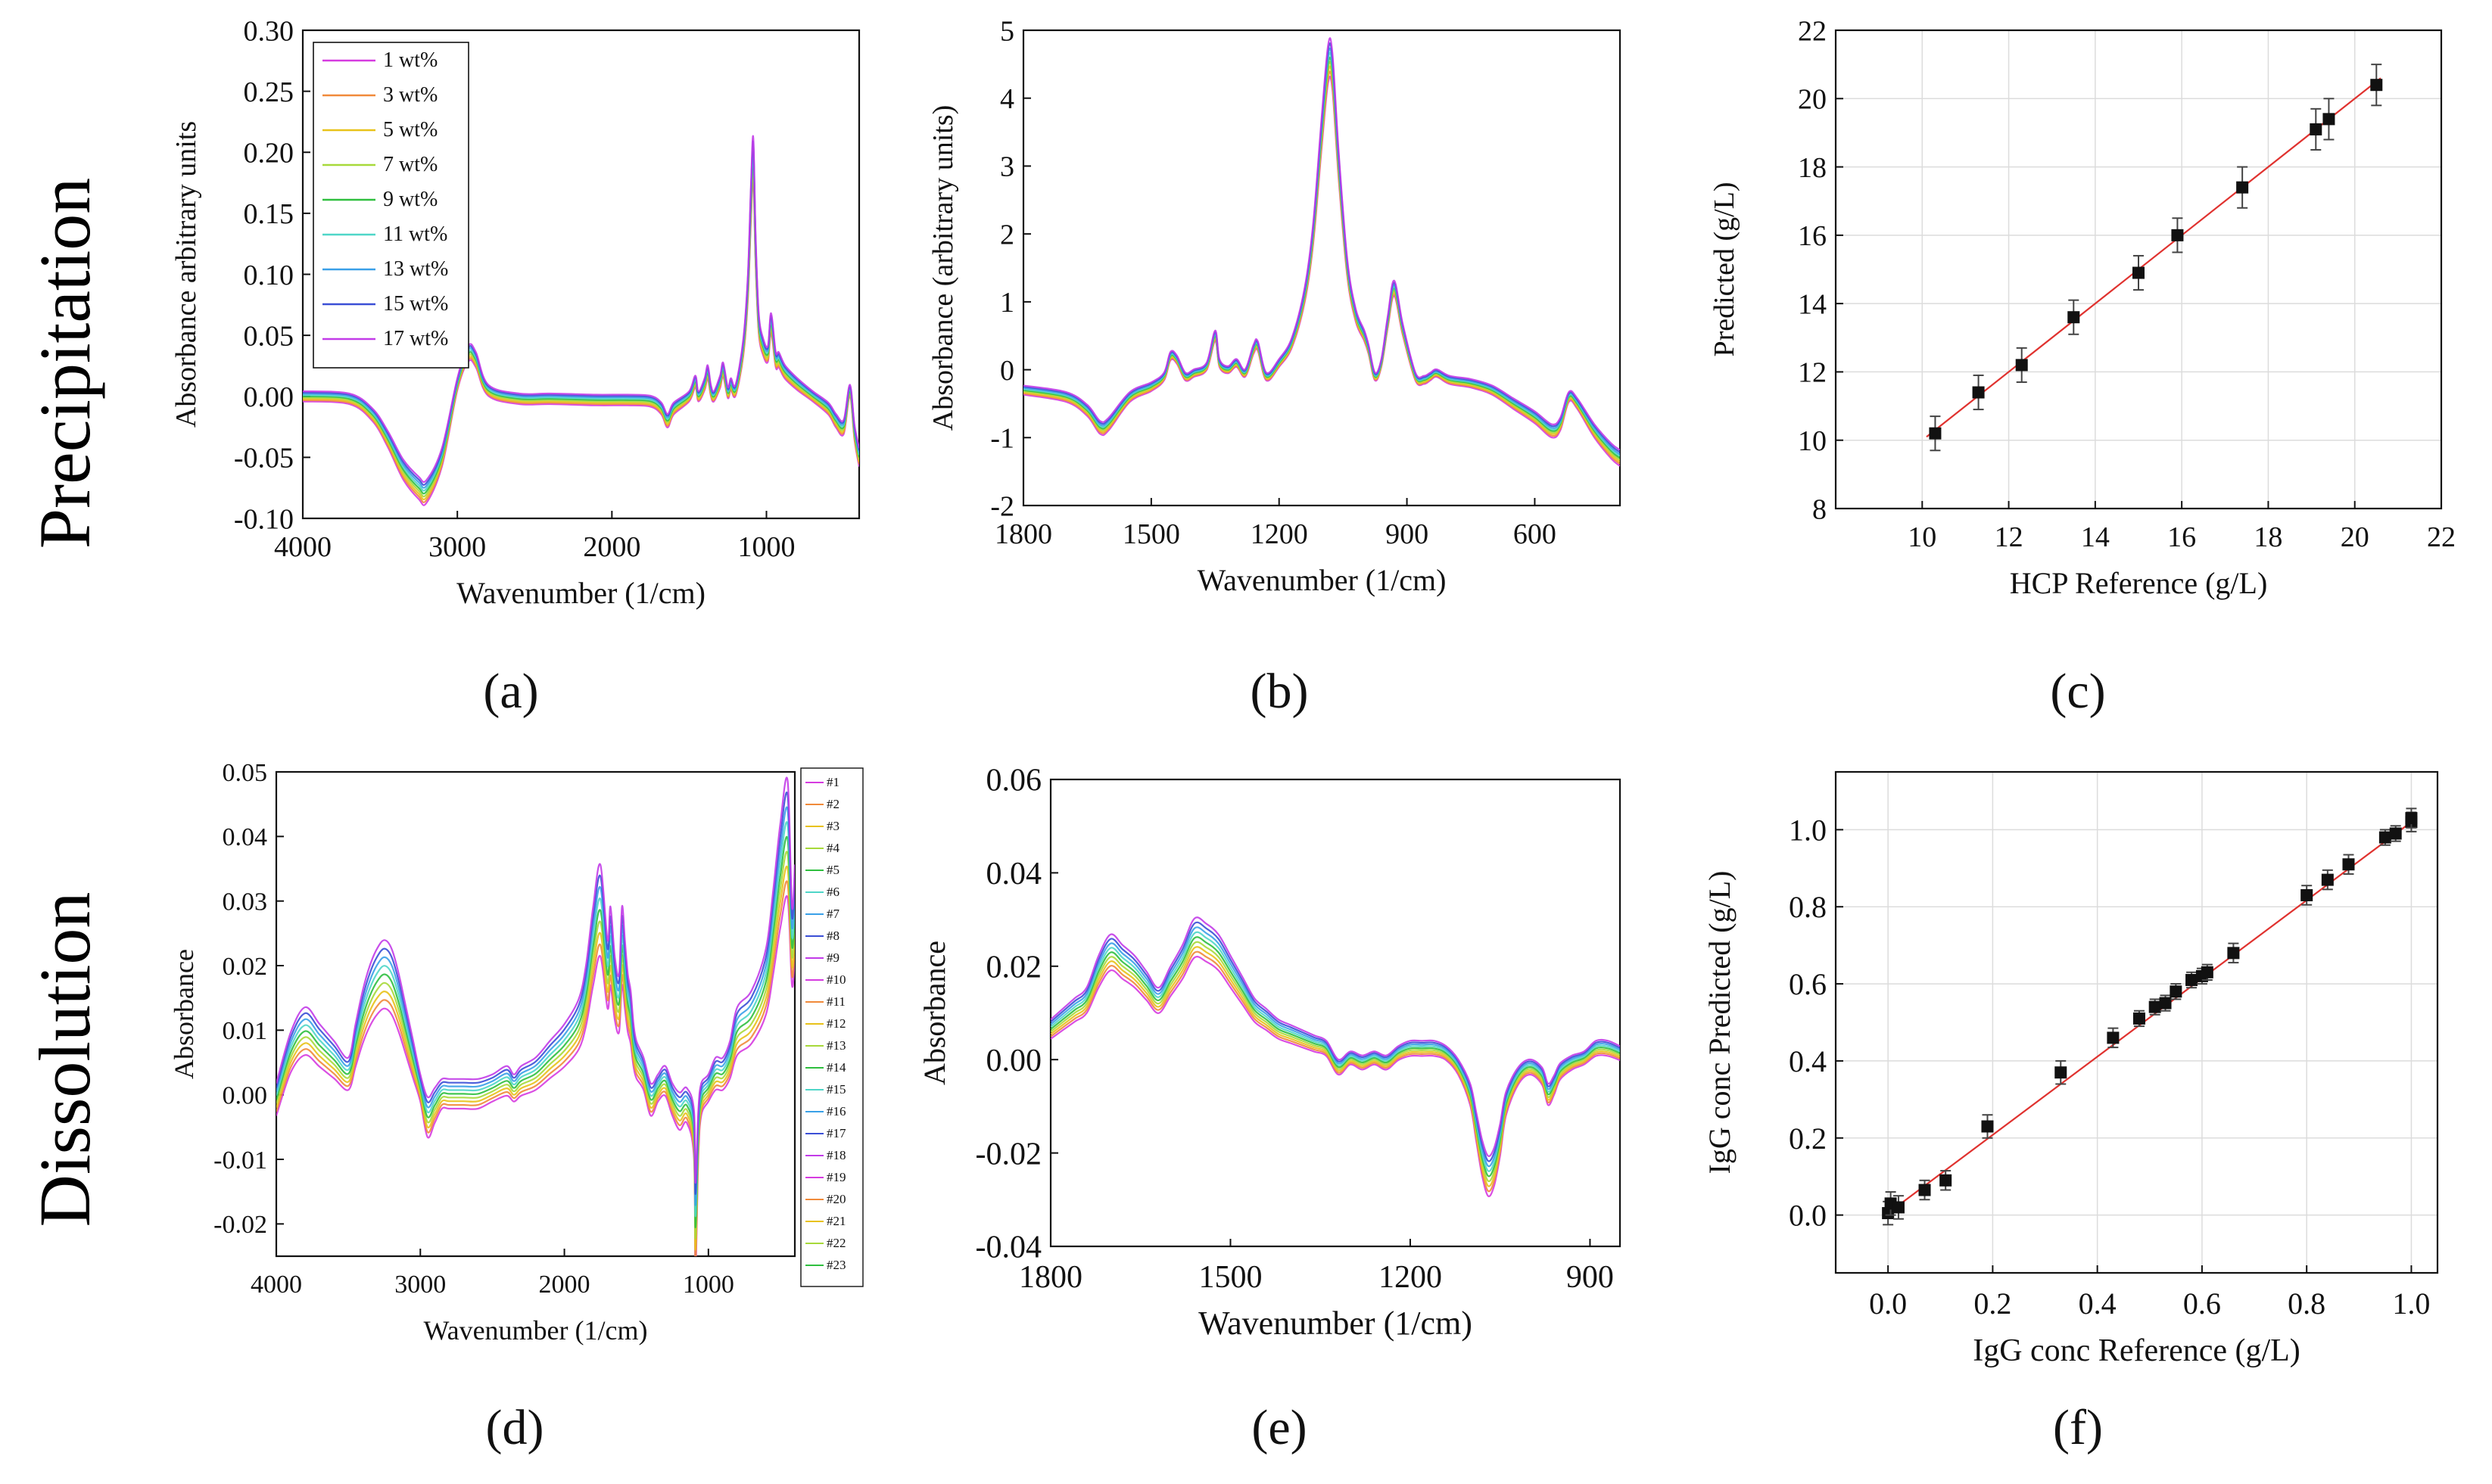 Image resolution: width=2492 pixels, height=1484 pixels. I want to click on y-tick-label-f: 0.0, so click(1808, 1216).